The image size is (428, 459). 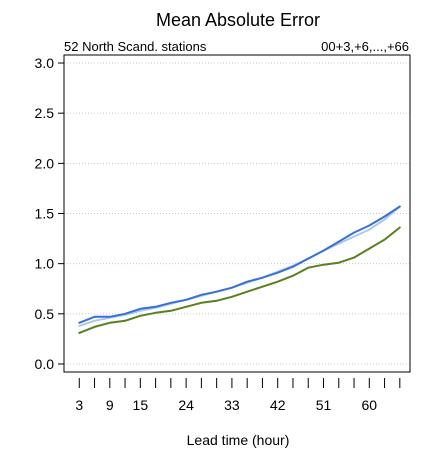 I want to click on chart-subtitle-left: 52 North Scand. stations, so click(x=135, y=46).